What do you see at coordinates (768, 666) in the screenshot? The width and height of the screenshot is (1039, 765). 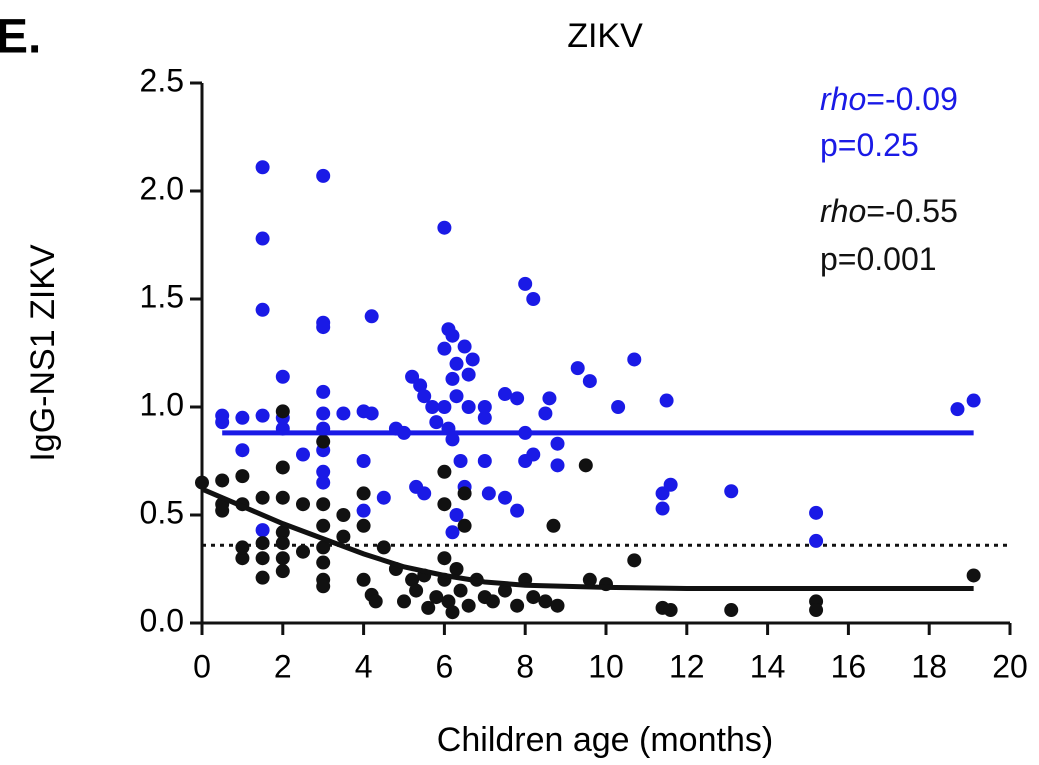 I see `x-tick-label: 14` at bounding box center [768, 666].